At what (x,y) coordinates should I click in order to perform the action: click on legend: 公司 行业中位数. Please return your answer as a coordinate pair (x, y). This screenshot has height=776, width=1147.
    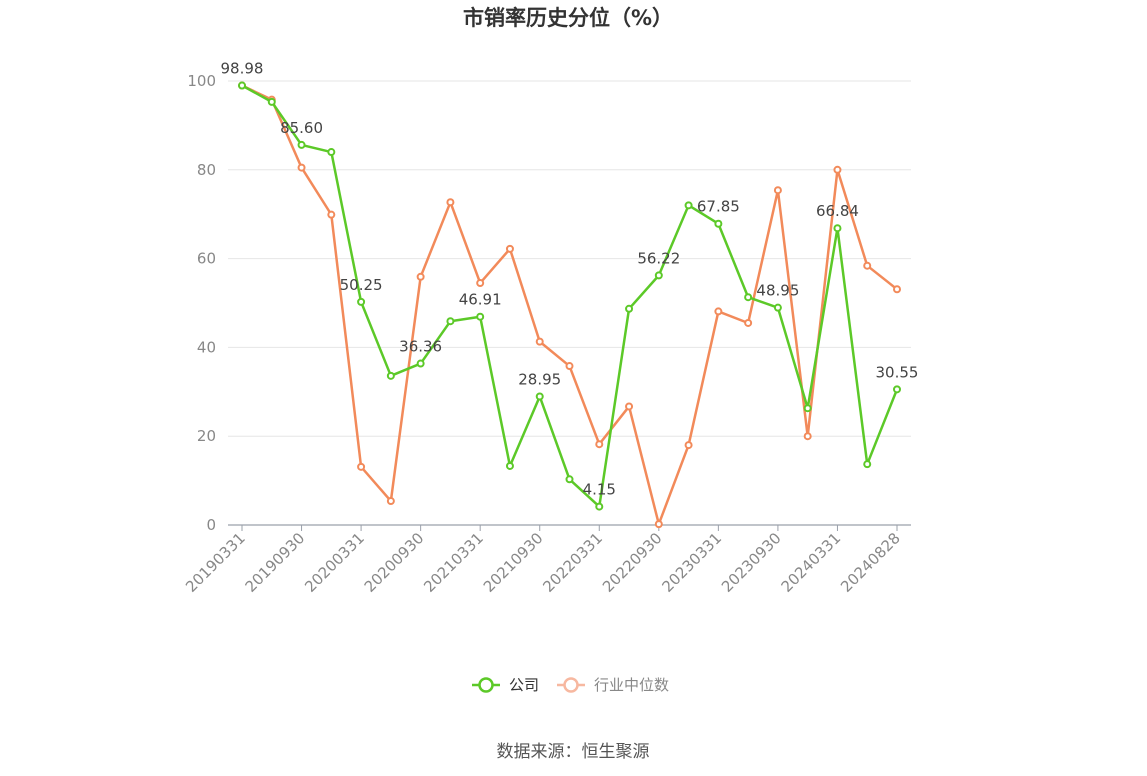
    Looking at the image, I should click on (570, 685).